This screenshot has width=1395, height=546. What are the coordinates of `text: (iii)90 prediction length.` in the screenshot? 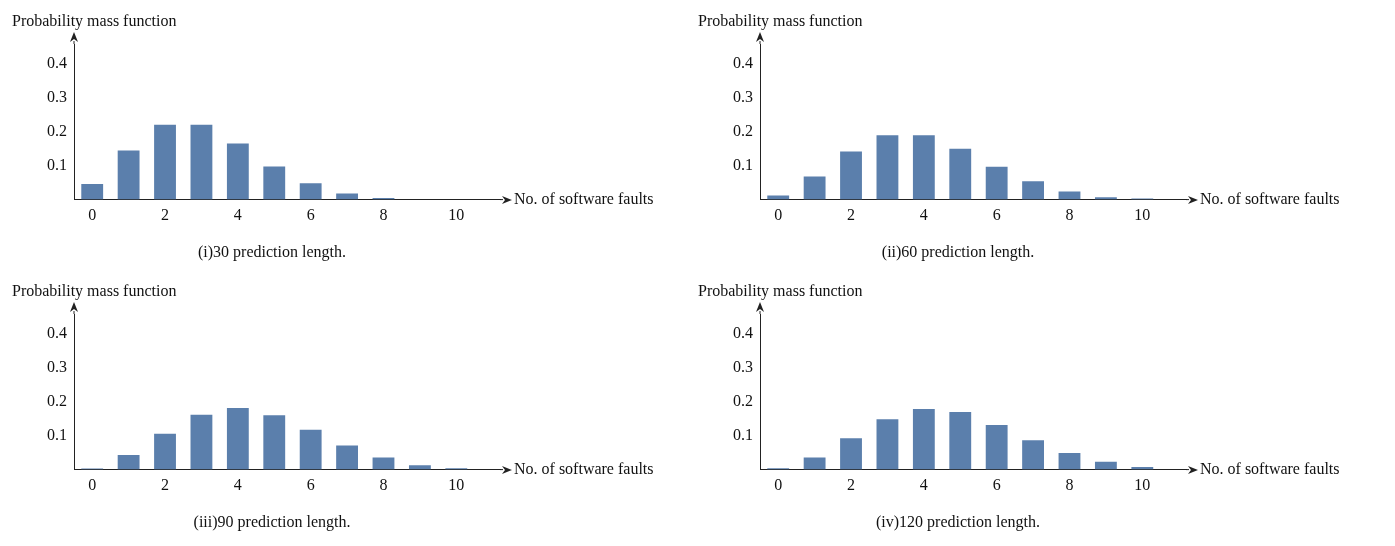 It's located at (272, 521).